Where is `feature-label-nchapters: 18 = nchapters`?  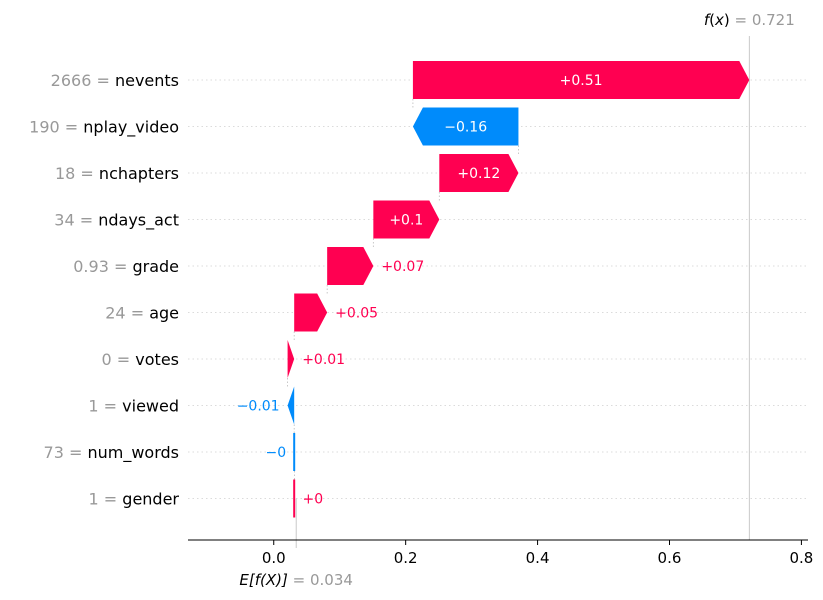 feature-label-nchapters: 18 = nchapters is located at coordinates (117, 173).